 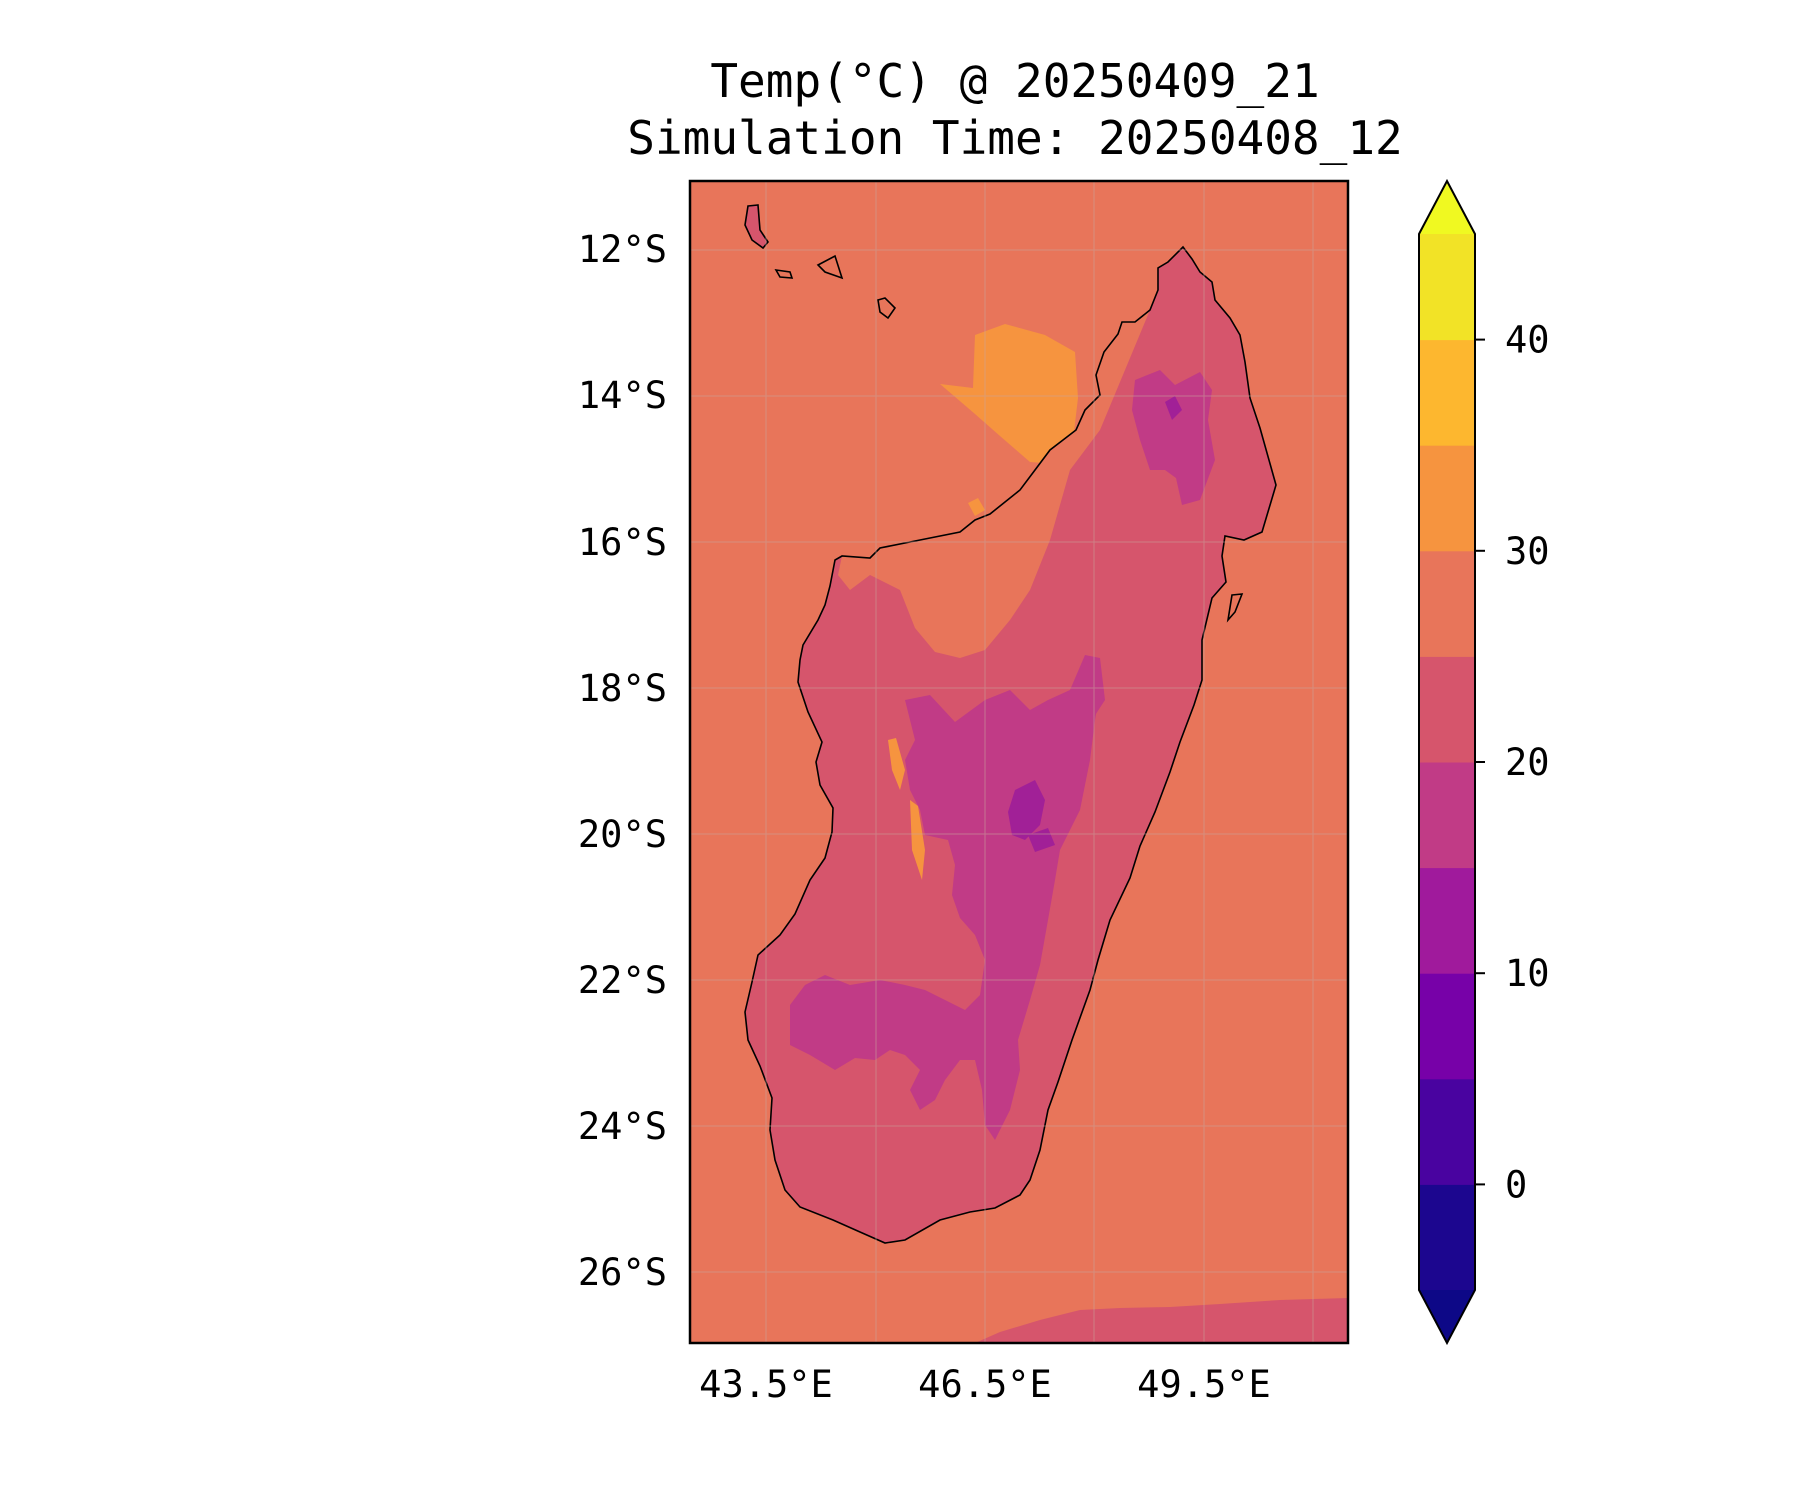 What do you see at coordinates (622, 395) in the screenshot?
I see `lat-label: 14°S` at bounding box center [622, 395].